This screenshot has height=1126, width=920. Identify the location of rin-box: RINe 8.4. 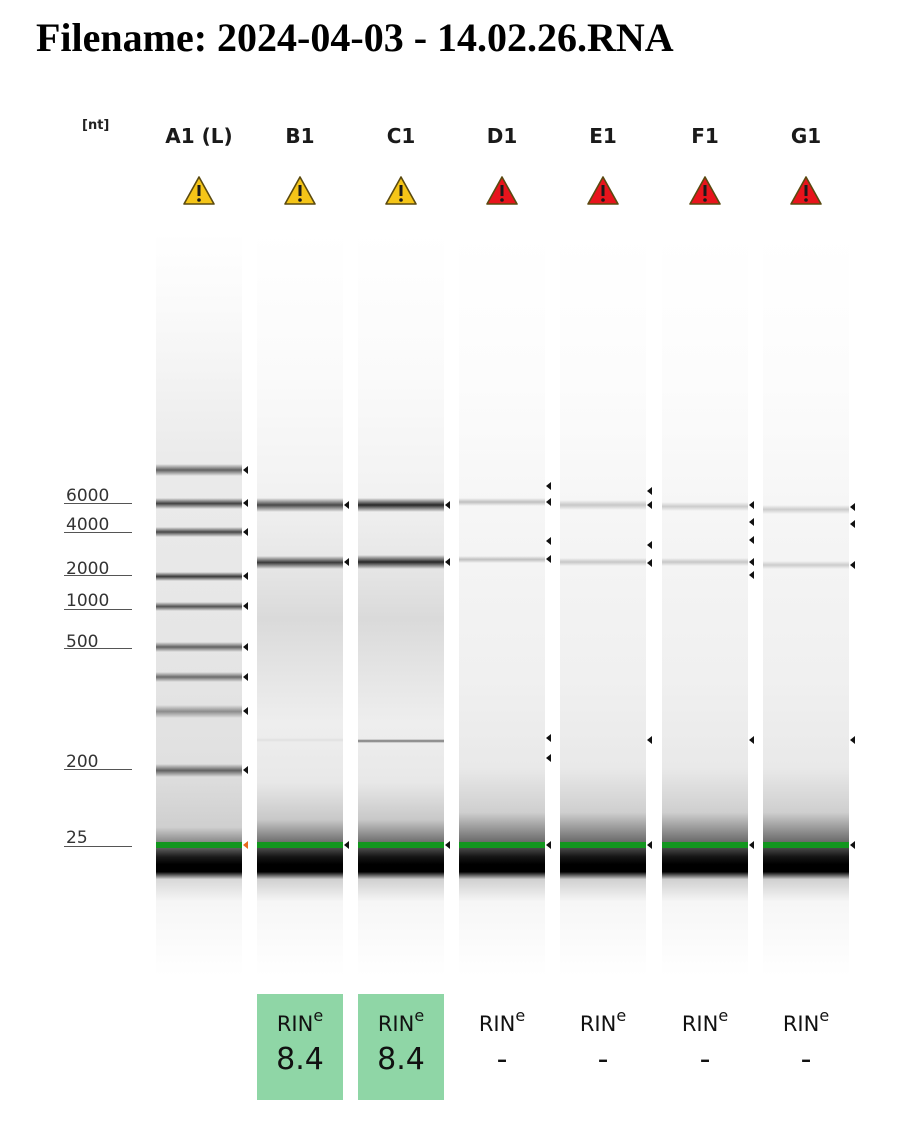
(300, 1047).